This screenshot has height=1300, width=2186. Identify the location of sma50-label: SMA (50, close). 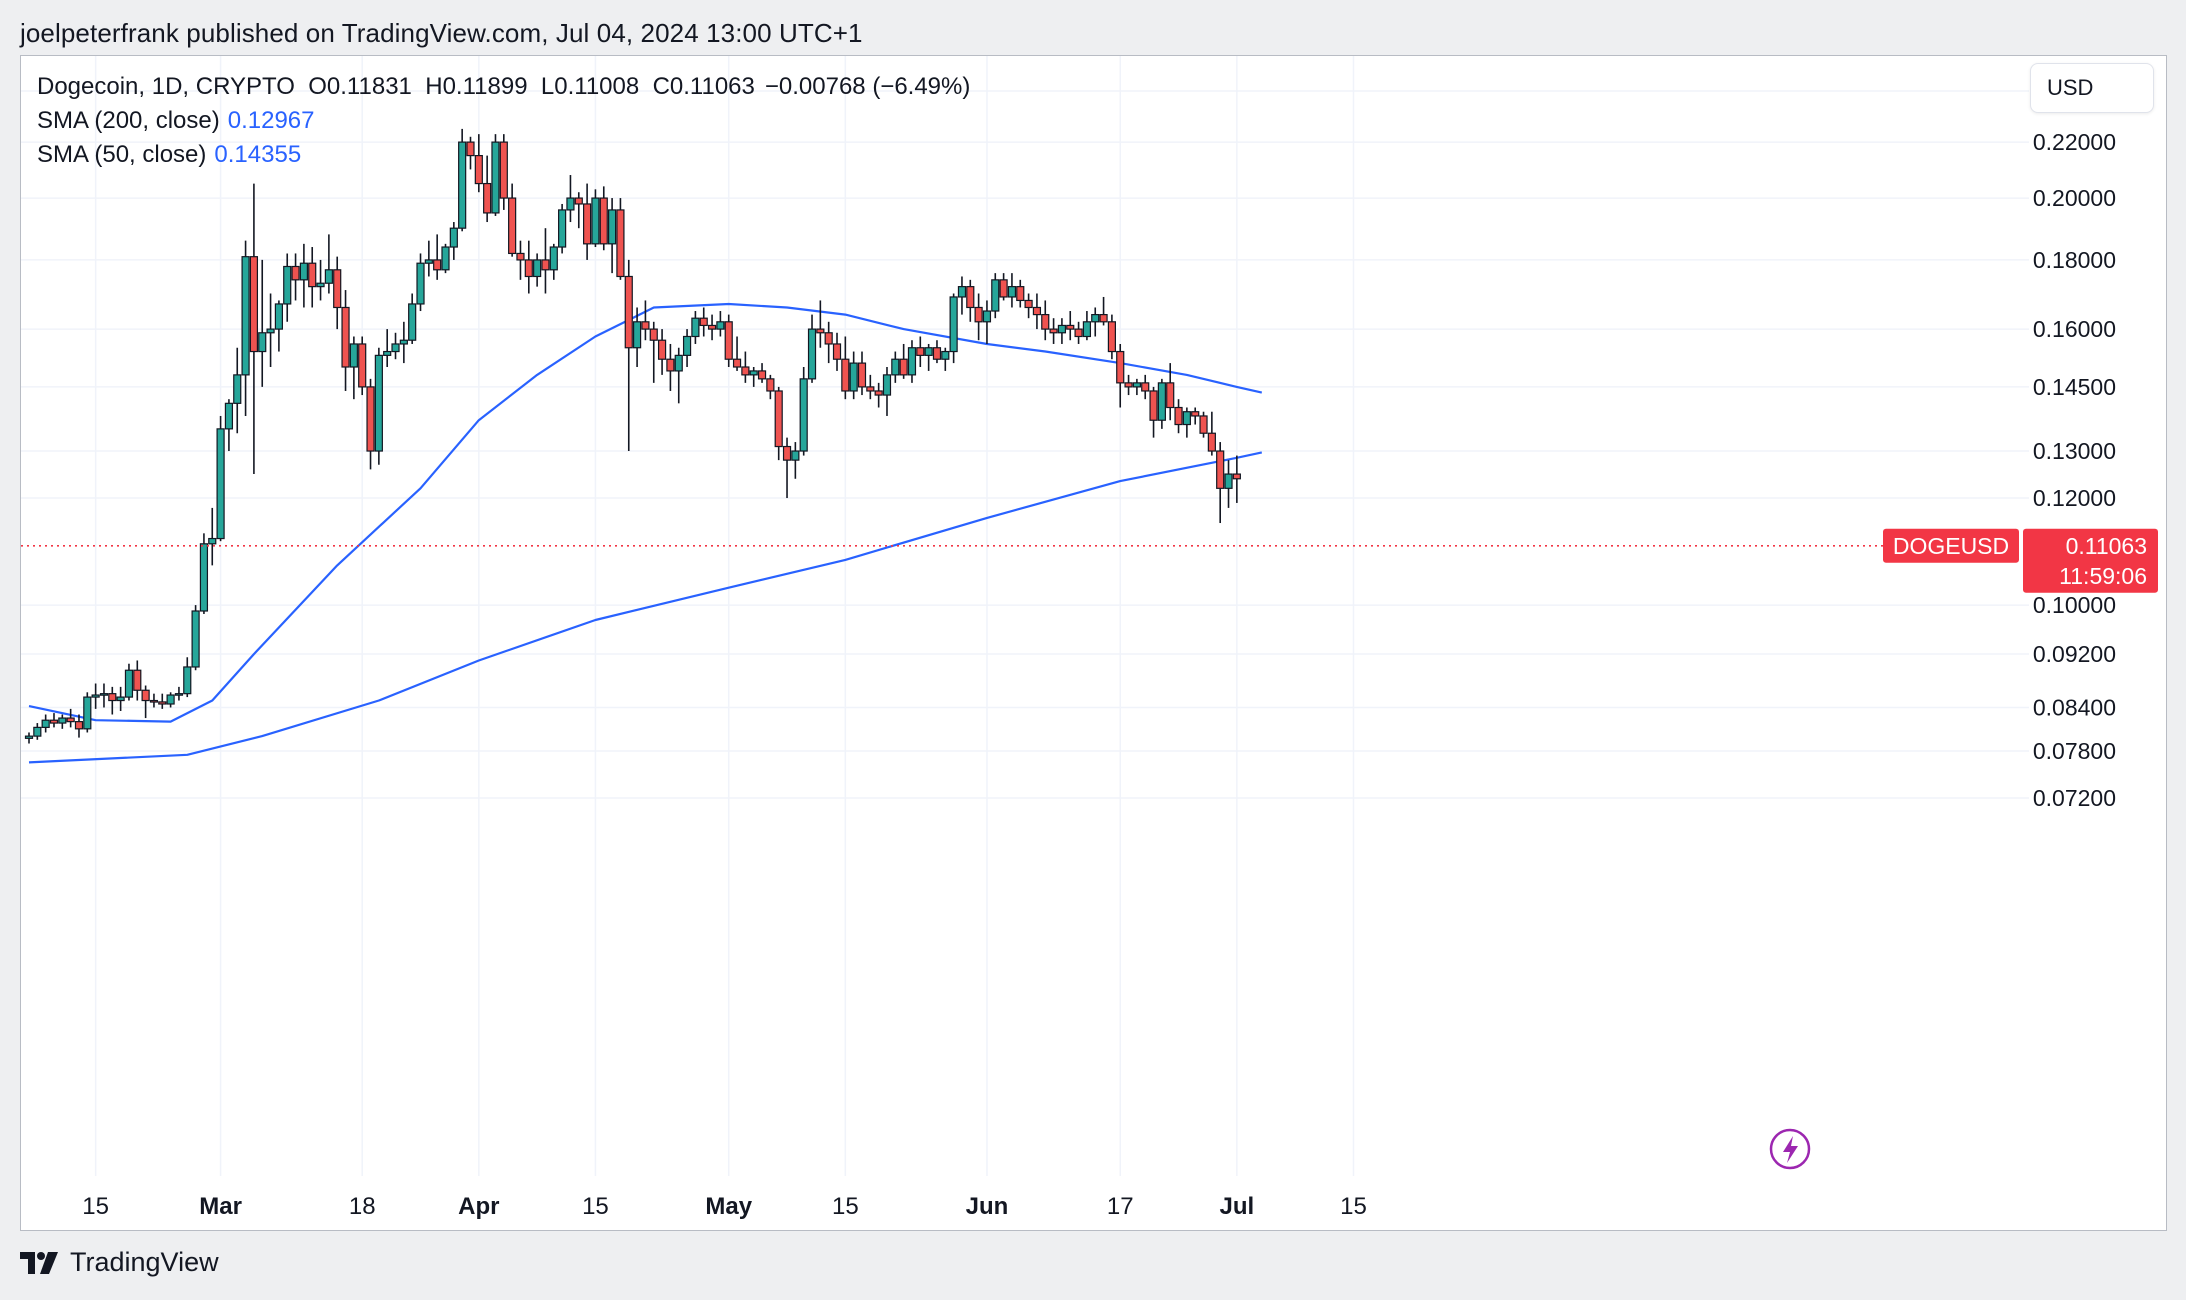
(122, 154).